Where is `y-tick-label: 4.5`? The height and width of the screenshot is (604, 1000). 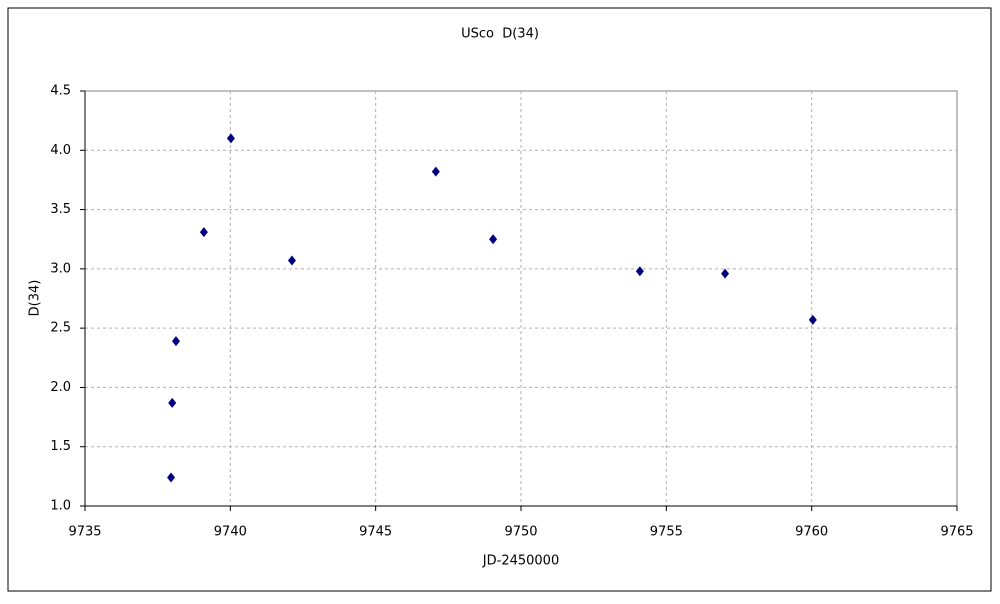
y-tick-label: 4.5 is located at coordinates (60, 91).